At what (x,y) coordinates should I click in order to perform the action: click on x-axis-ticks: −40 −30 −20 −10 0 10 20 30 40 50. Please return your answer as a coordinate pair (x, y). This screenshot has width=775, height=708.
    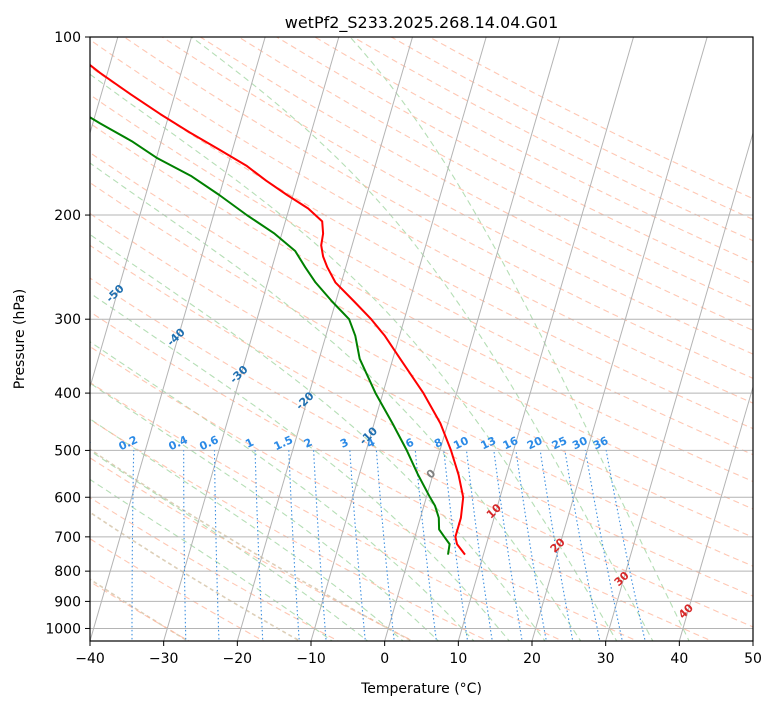
    Looking at the image, I should click on (418, 654).